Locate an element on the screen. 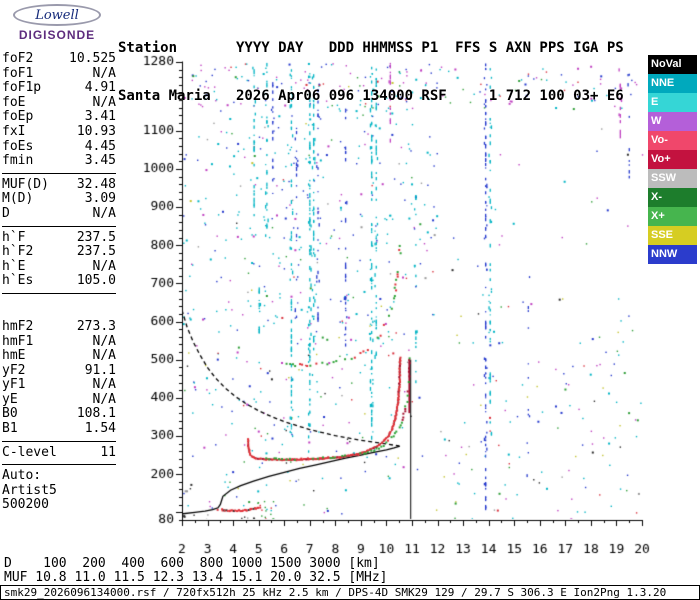 This screenshot has width=700, height=600. param-label: foEs is located at coordinates (18, 146).